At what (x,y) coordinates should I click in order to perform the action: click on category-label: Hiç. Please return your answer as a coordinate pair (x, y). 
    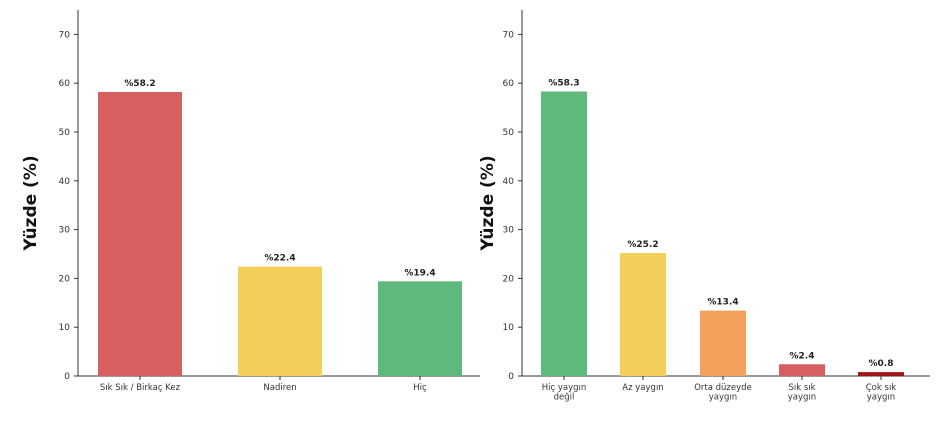
    Looking at the image, I should click on (420, 388).